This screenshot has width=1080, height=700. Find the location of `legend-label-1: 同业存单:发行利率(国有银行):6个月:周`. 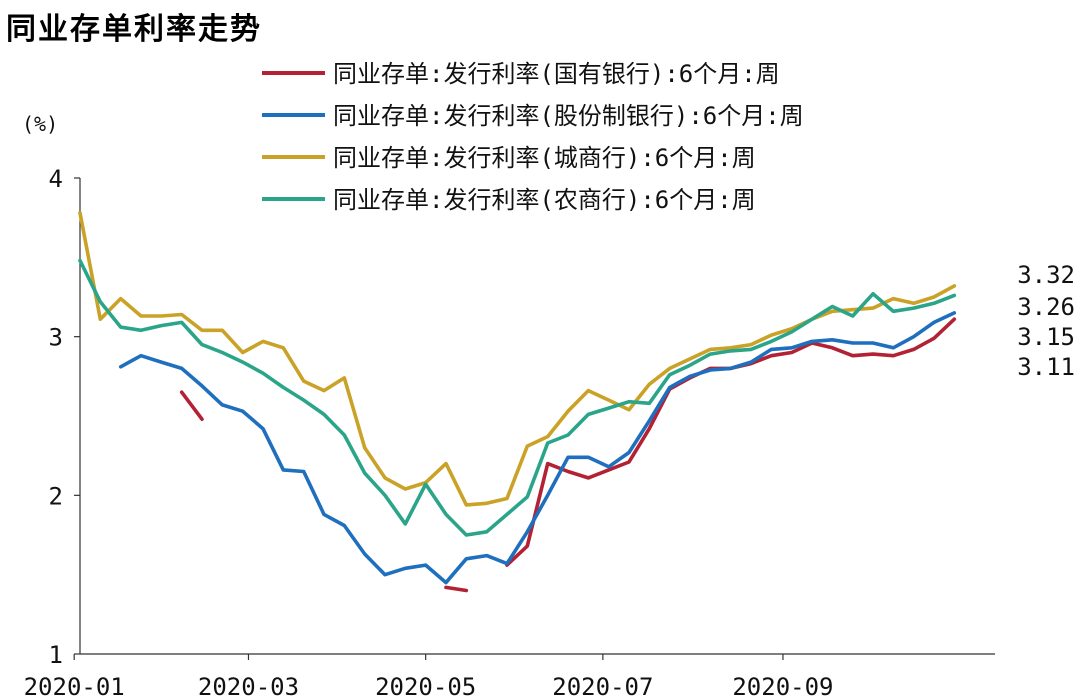

legend-label-1: 同业存单:发行利率(国有银行):6个月:周 is located at coordinates (556, 74).